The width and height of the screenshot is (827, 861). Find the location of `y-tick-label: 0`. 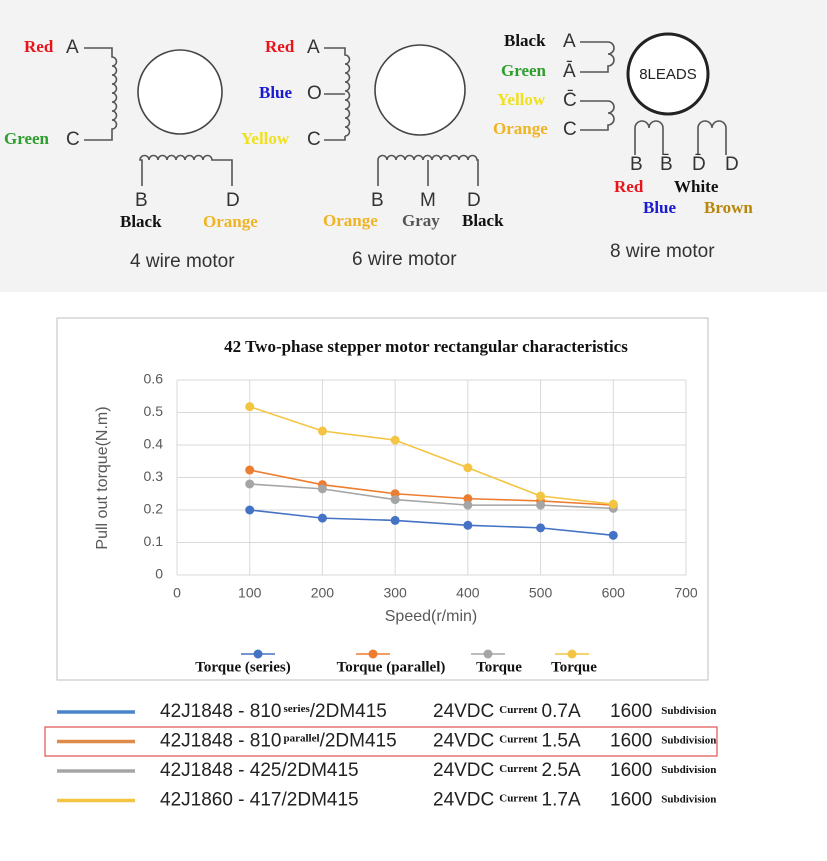

y-tick-label: 0 is located at coordinates (159, 574).